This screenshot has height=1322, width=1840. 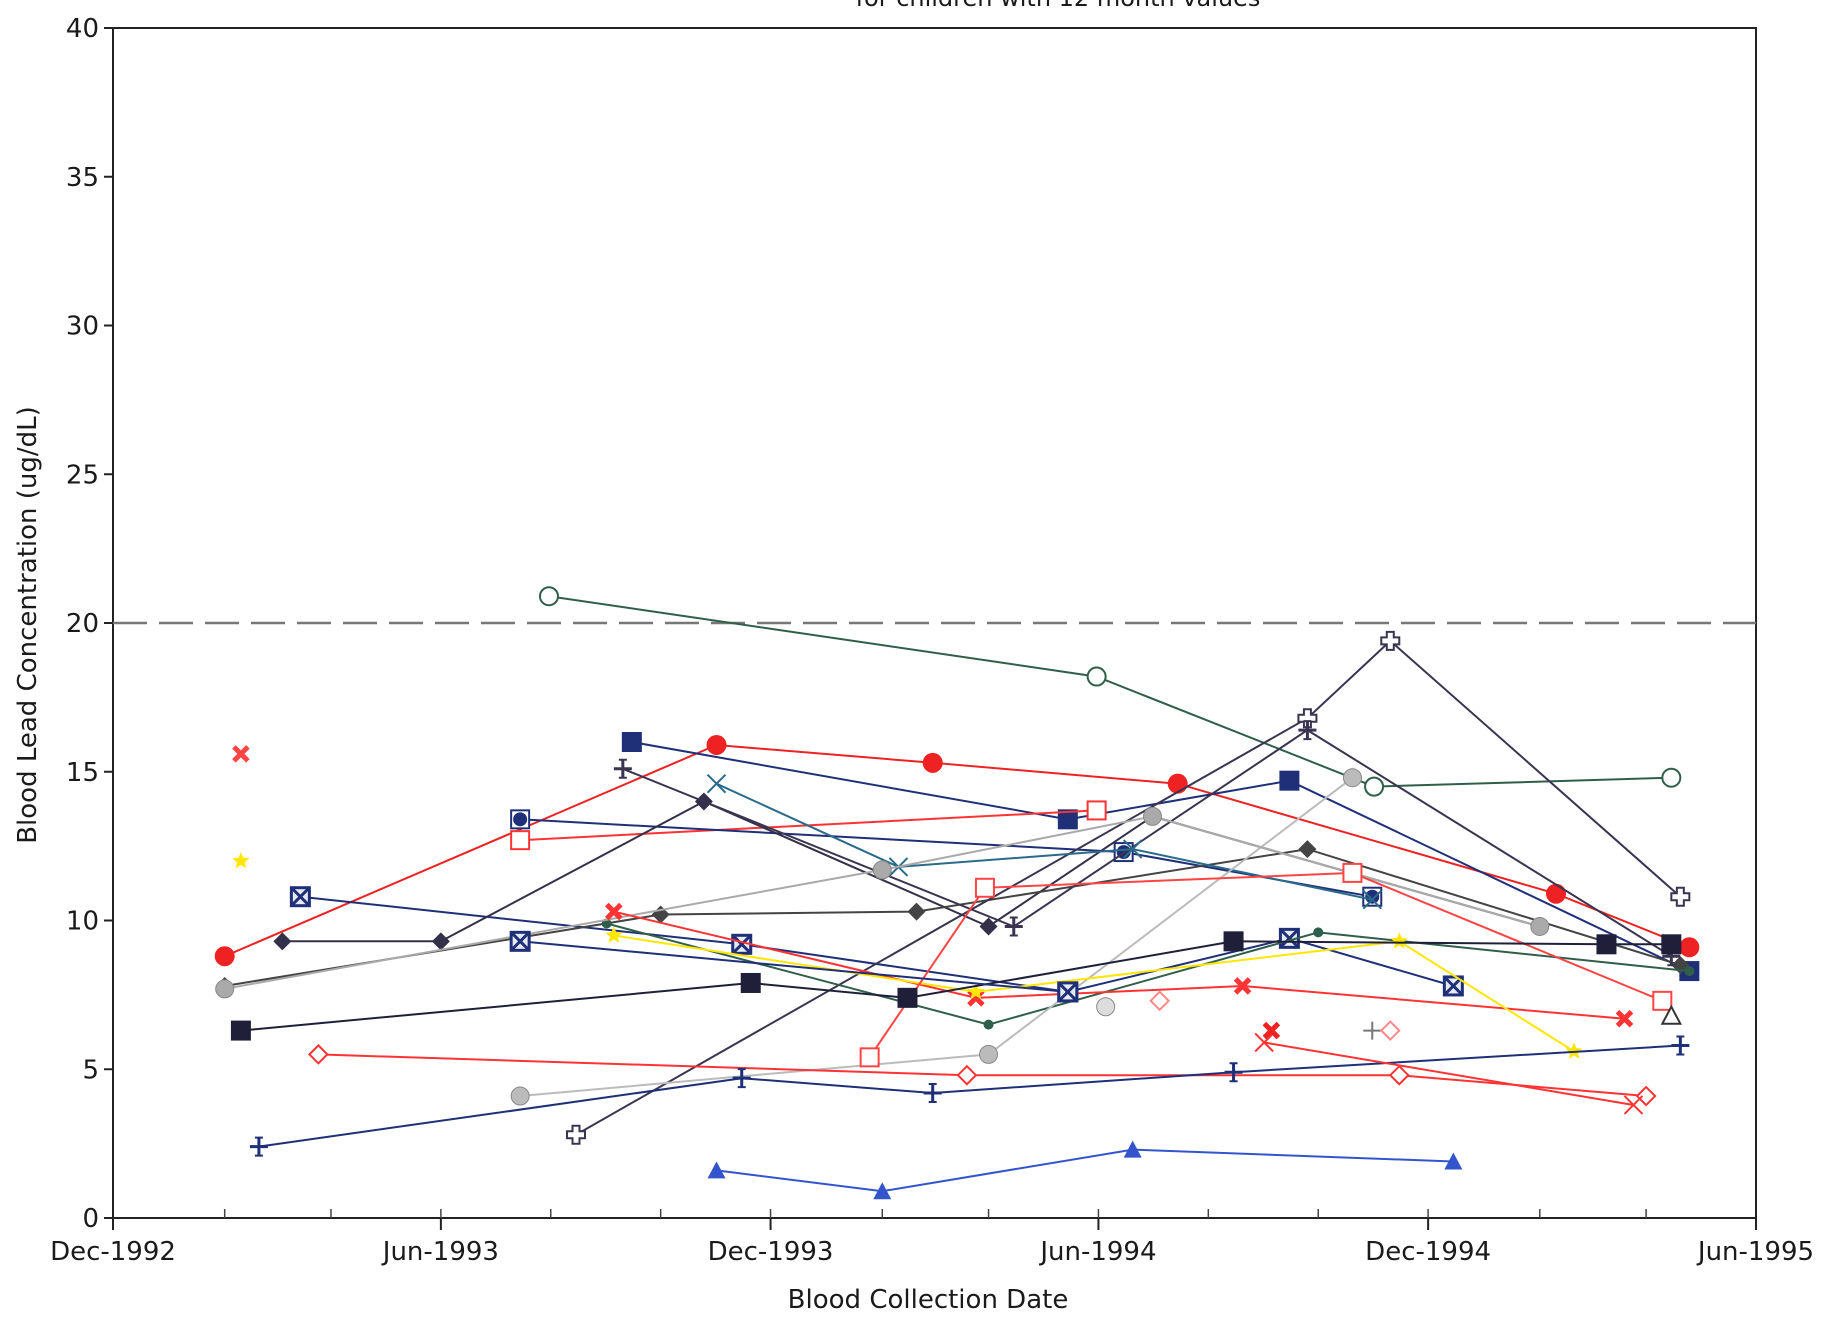 I want to click on x-tick-label: Jun-1995, so click(x=1755, y=1252).